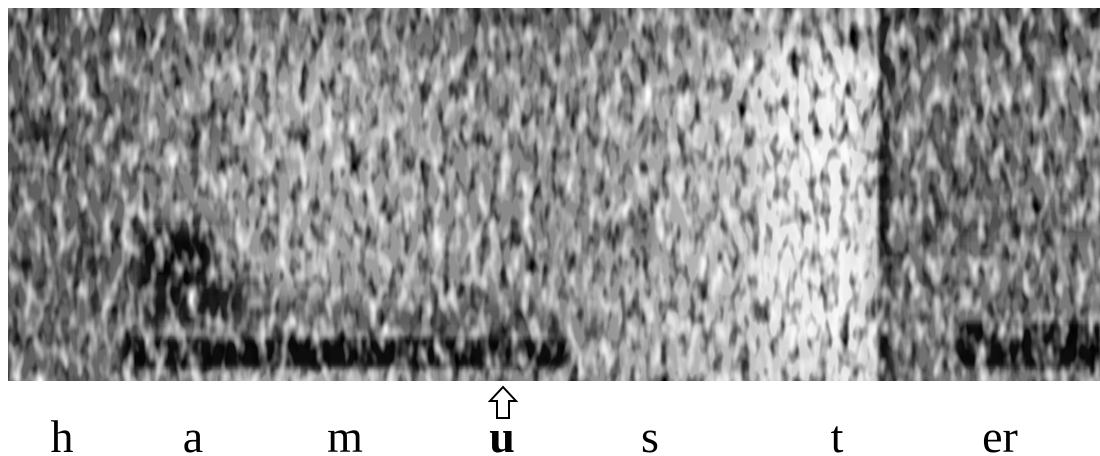  What do you see at coordinates (502, 433) in the screenshot?
I see `segment-label: u` at bounding box center [502, 433].